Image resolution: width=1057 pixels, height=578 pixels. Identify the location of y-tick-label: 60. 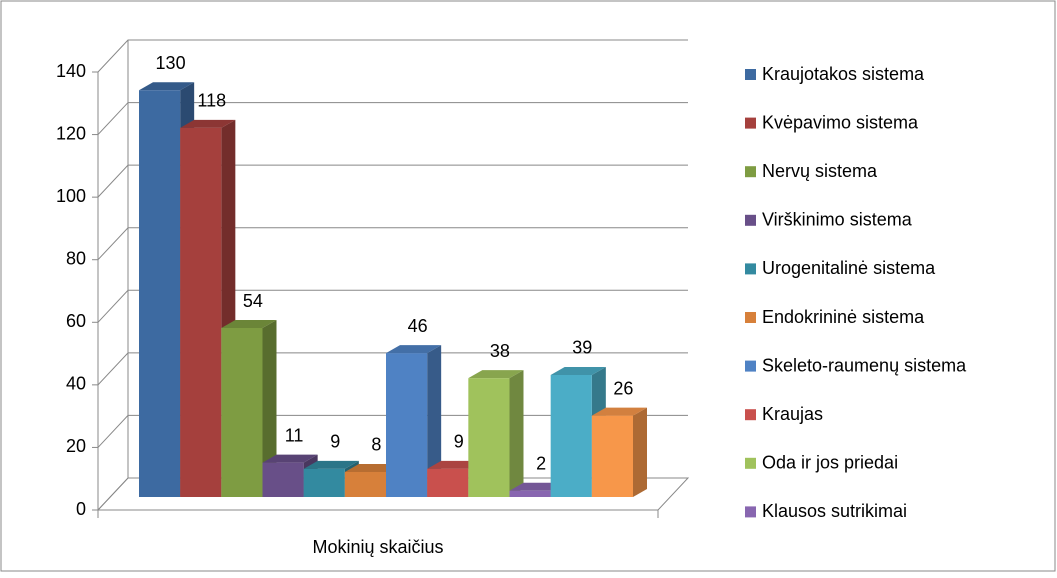
(76, 321).